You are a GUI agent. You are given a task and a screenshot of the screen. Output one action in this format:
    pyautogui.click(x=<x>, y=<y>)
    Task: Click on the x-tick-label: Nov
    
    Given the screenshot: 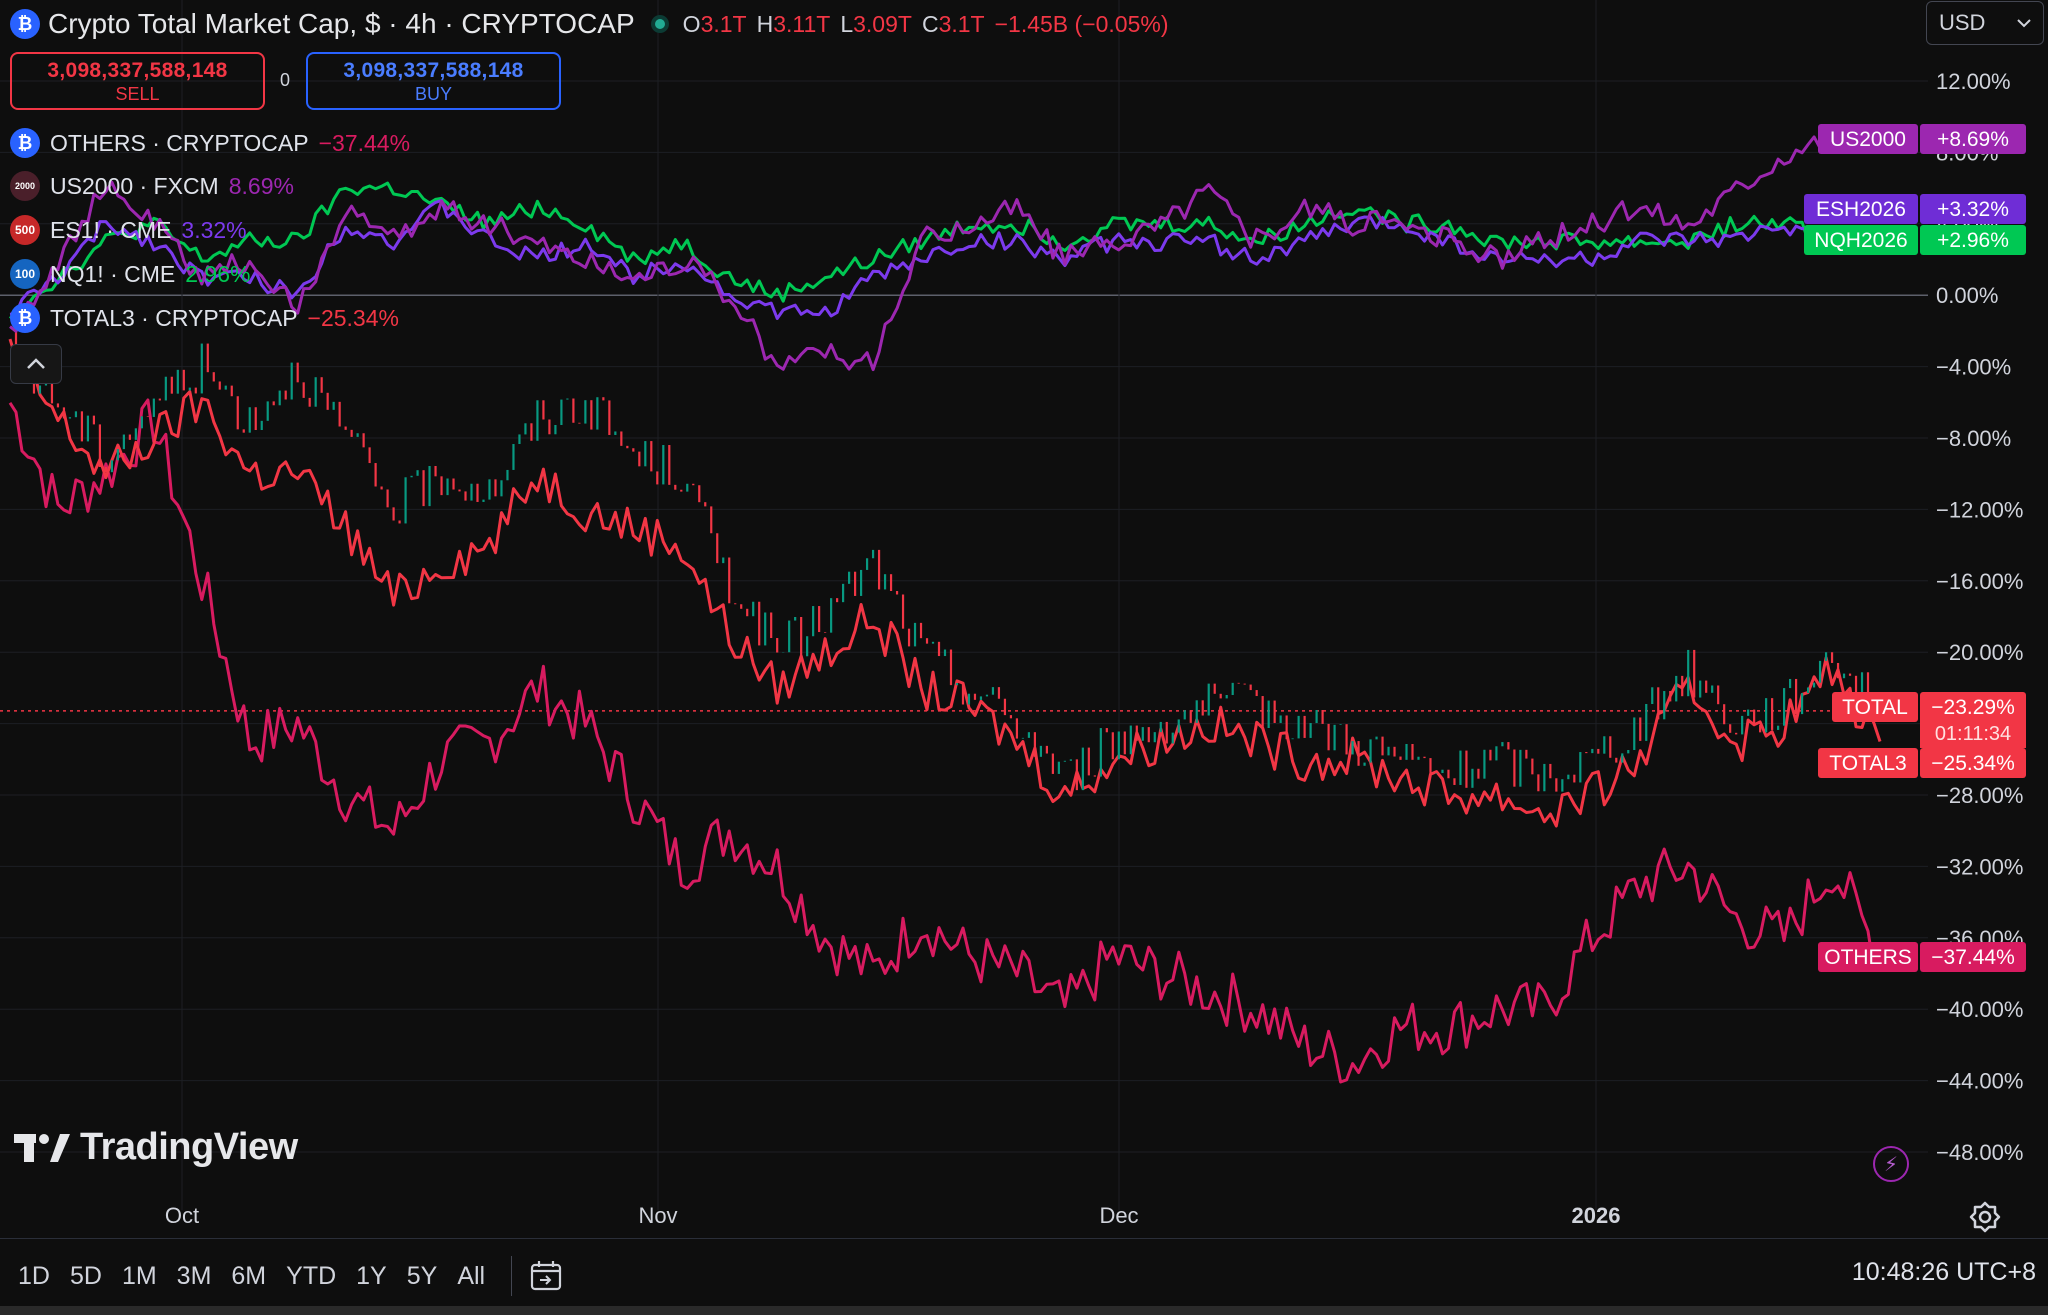 What is the action you would take?
    pyautogui.click(x=657, y=1215)
    